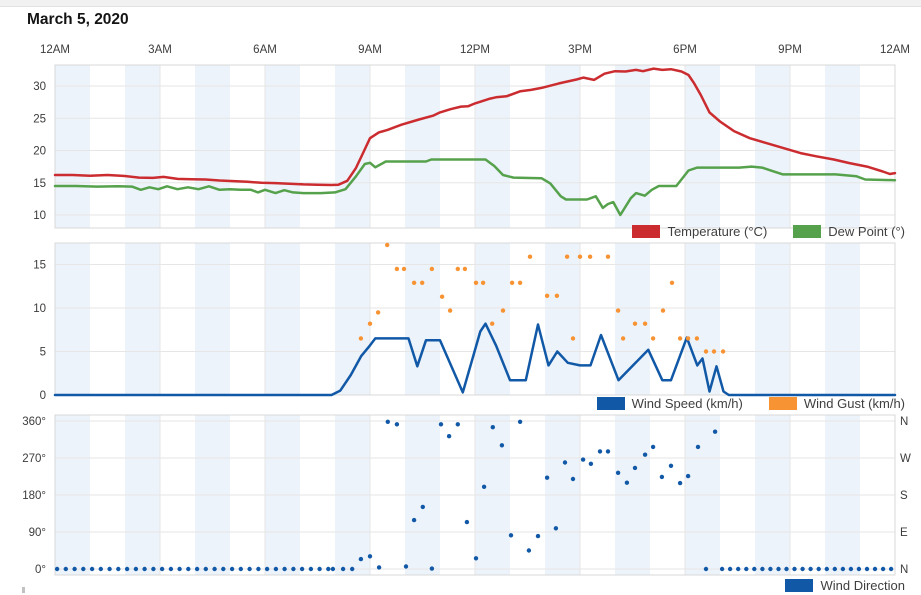  What do you see at coordinates (807, 231) in the screenshot?
I see `dew-point-swatch-icon` at bounding box center [807, 231].